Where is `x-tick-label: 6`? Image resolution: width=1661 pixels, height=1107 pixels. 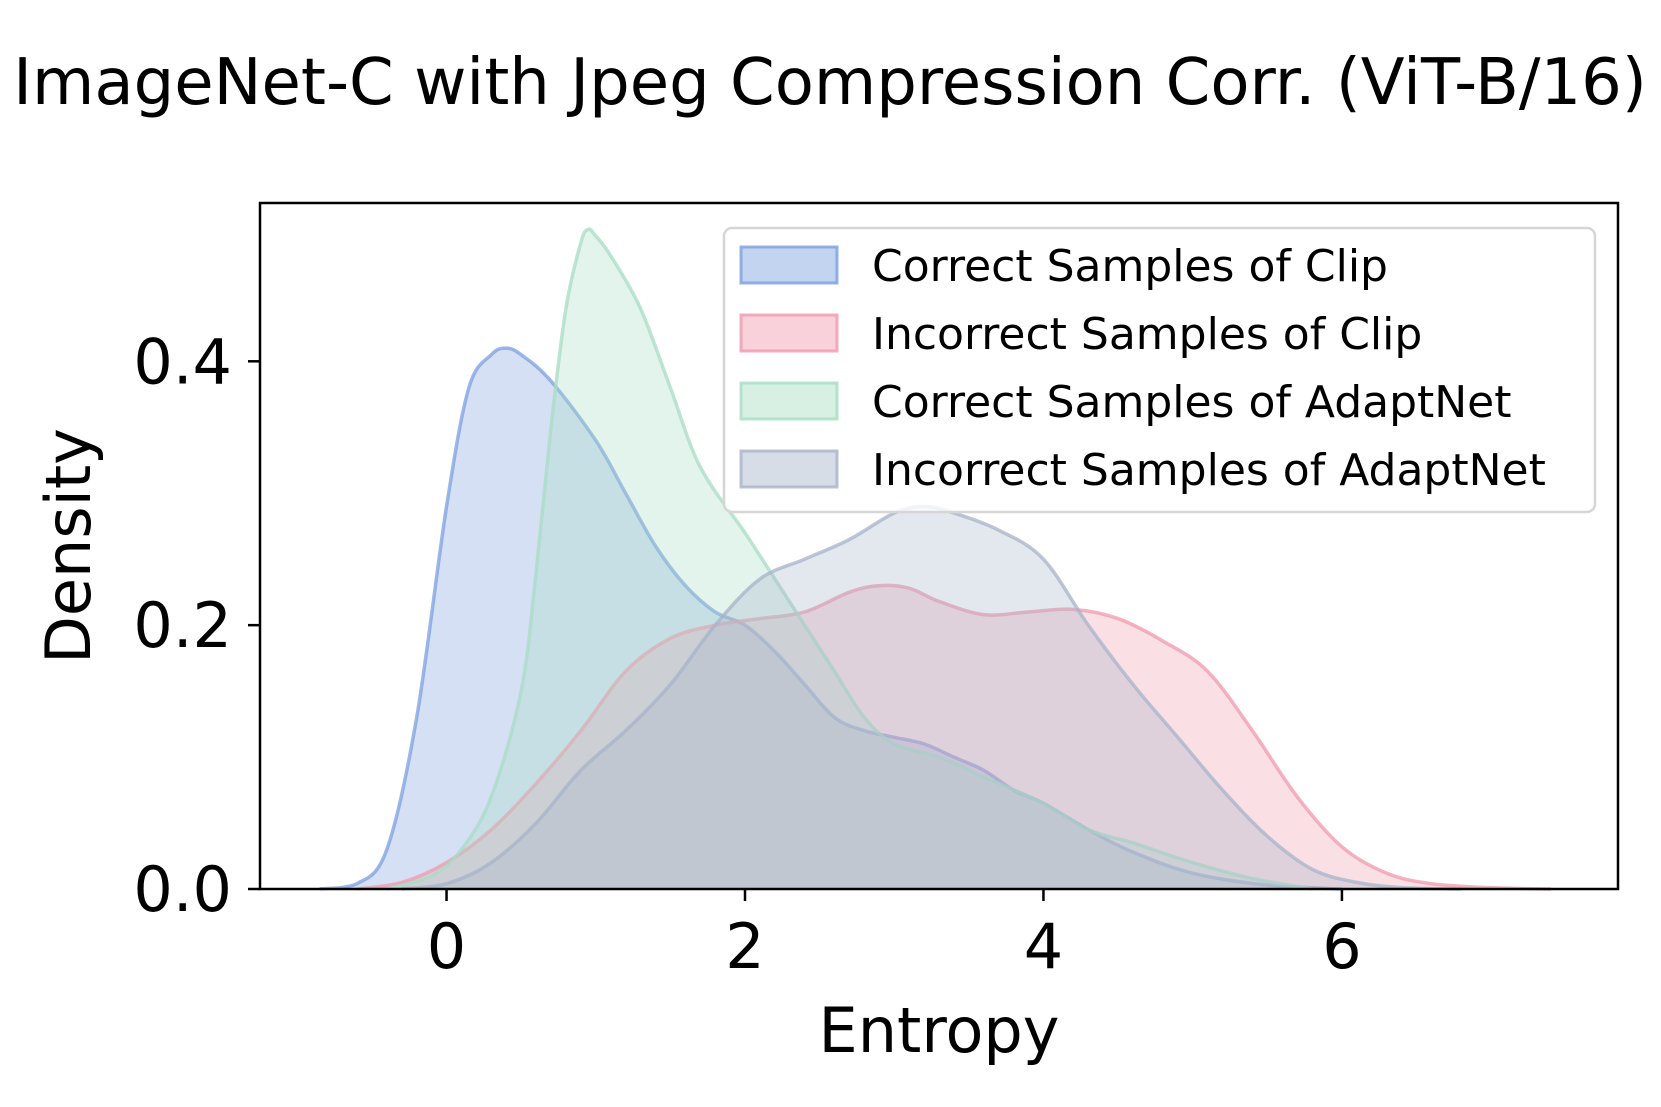
x-tick-label: 6 is located at coordinates (1341, 946).